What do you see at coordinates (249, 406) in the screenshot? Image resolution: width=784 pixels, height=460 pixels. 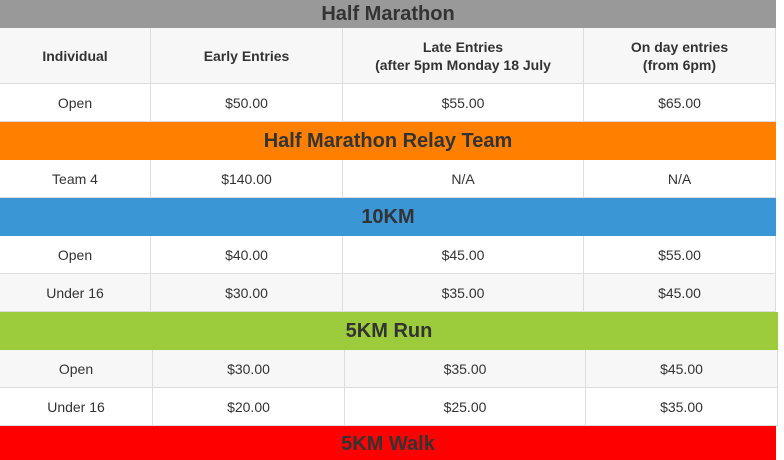 I see `cell-early-price: $20.00` at bounding box center [249, 406].